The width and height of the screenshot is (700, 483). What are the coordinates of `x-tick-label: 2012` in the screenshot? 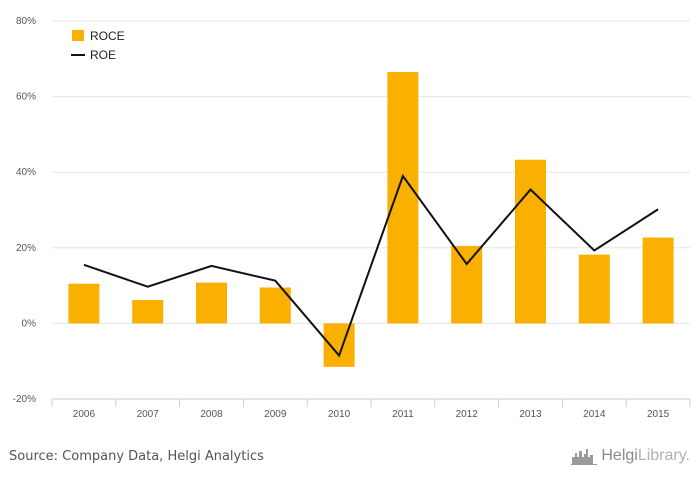 It's located at (467, 414).